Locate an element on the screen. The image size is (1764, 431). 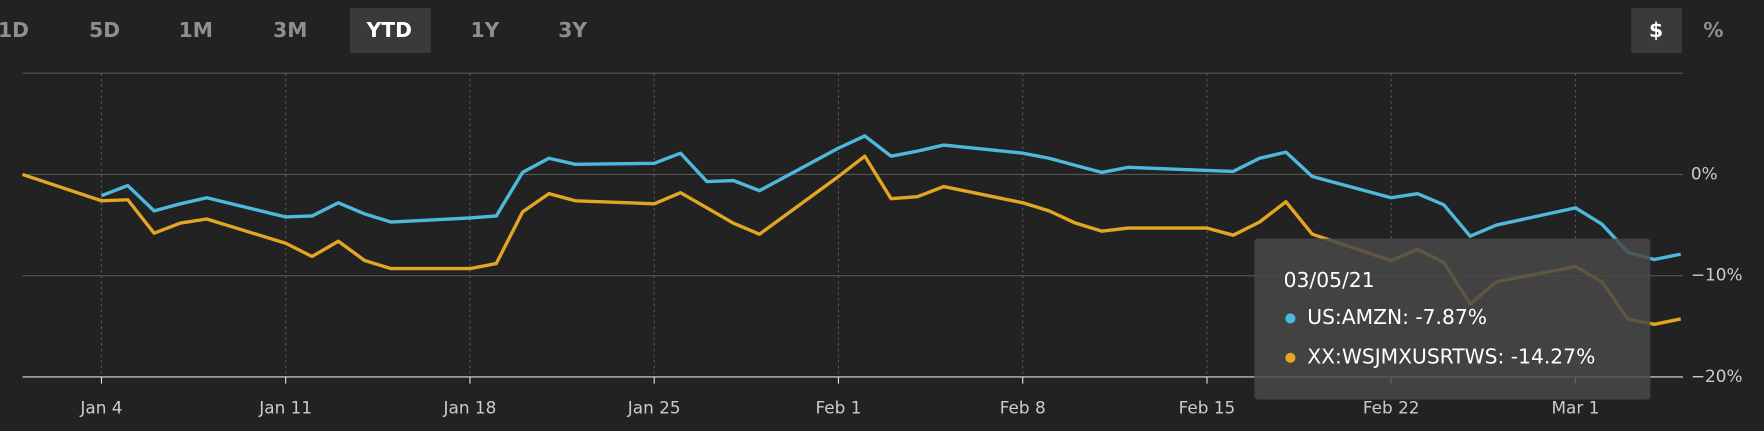
unit-button: $ is located at coordinates (1656, 30).